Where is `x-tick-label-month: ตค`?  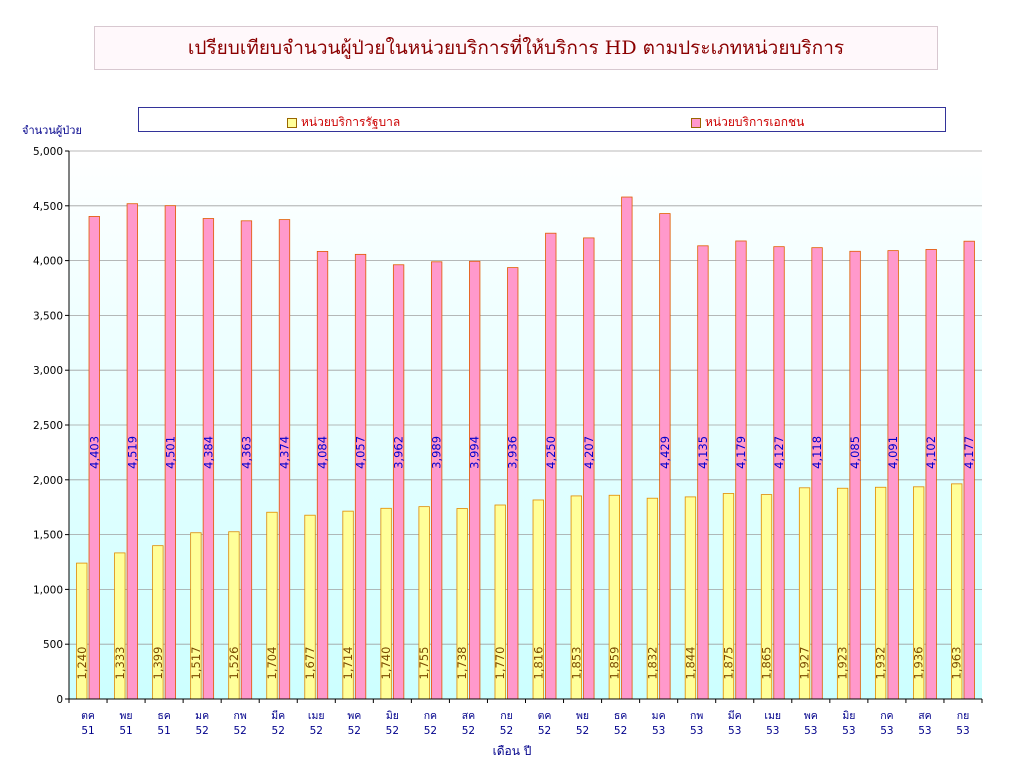
x-tick-label-month: ตค is located at coordinates (88, 716).